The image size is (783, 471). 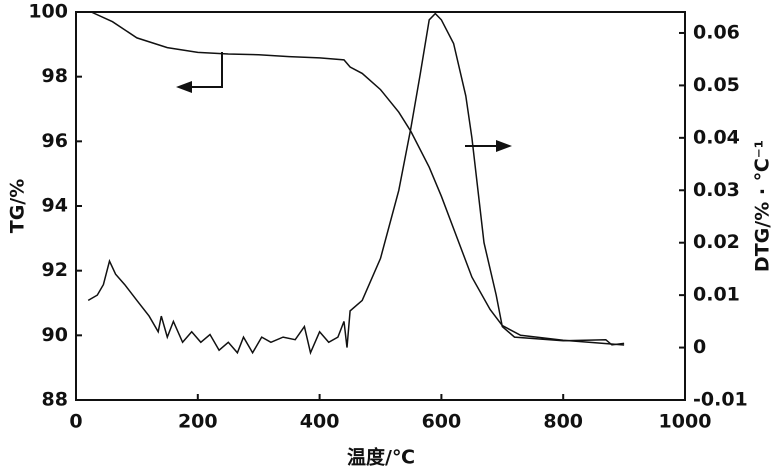 What do you see at coordinates (716, 85) in the screenshot?
I see `y2-tick-label: 0.05` at bounding box center [716, 85].